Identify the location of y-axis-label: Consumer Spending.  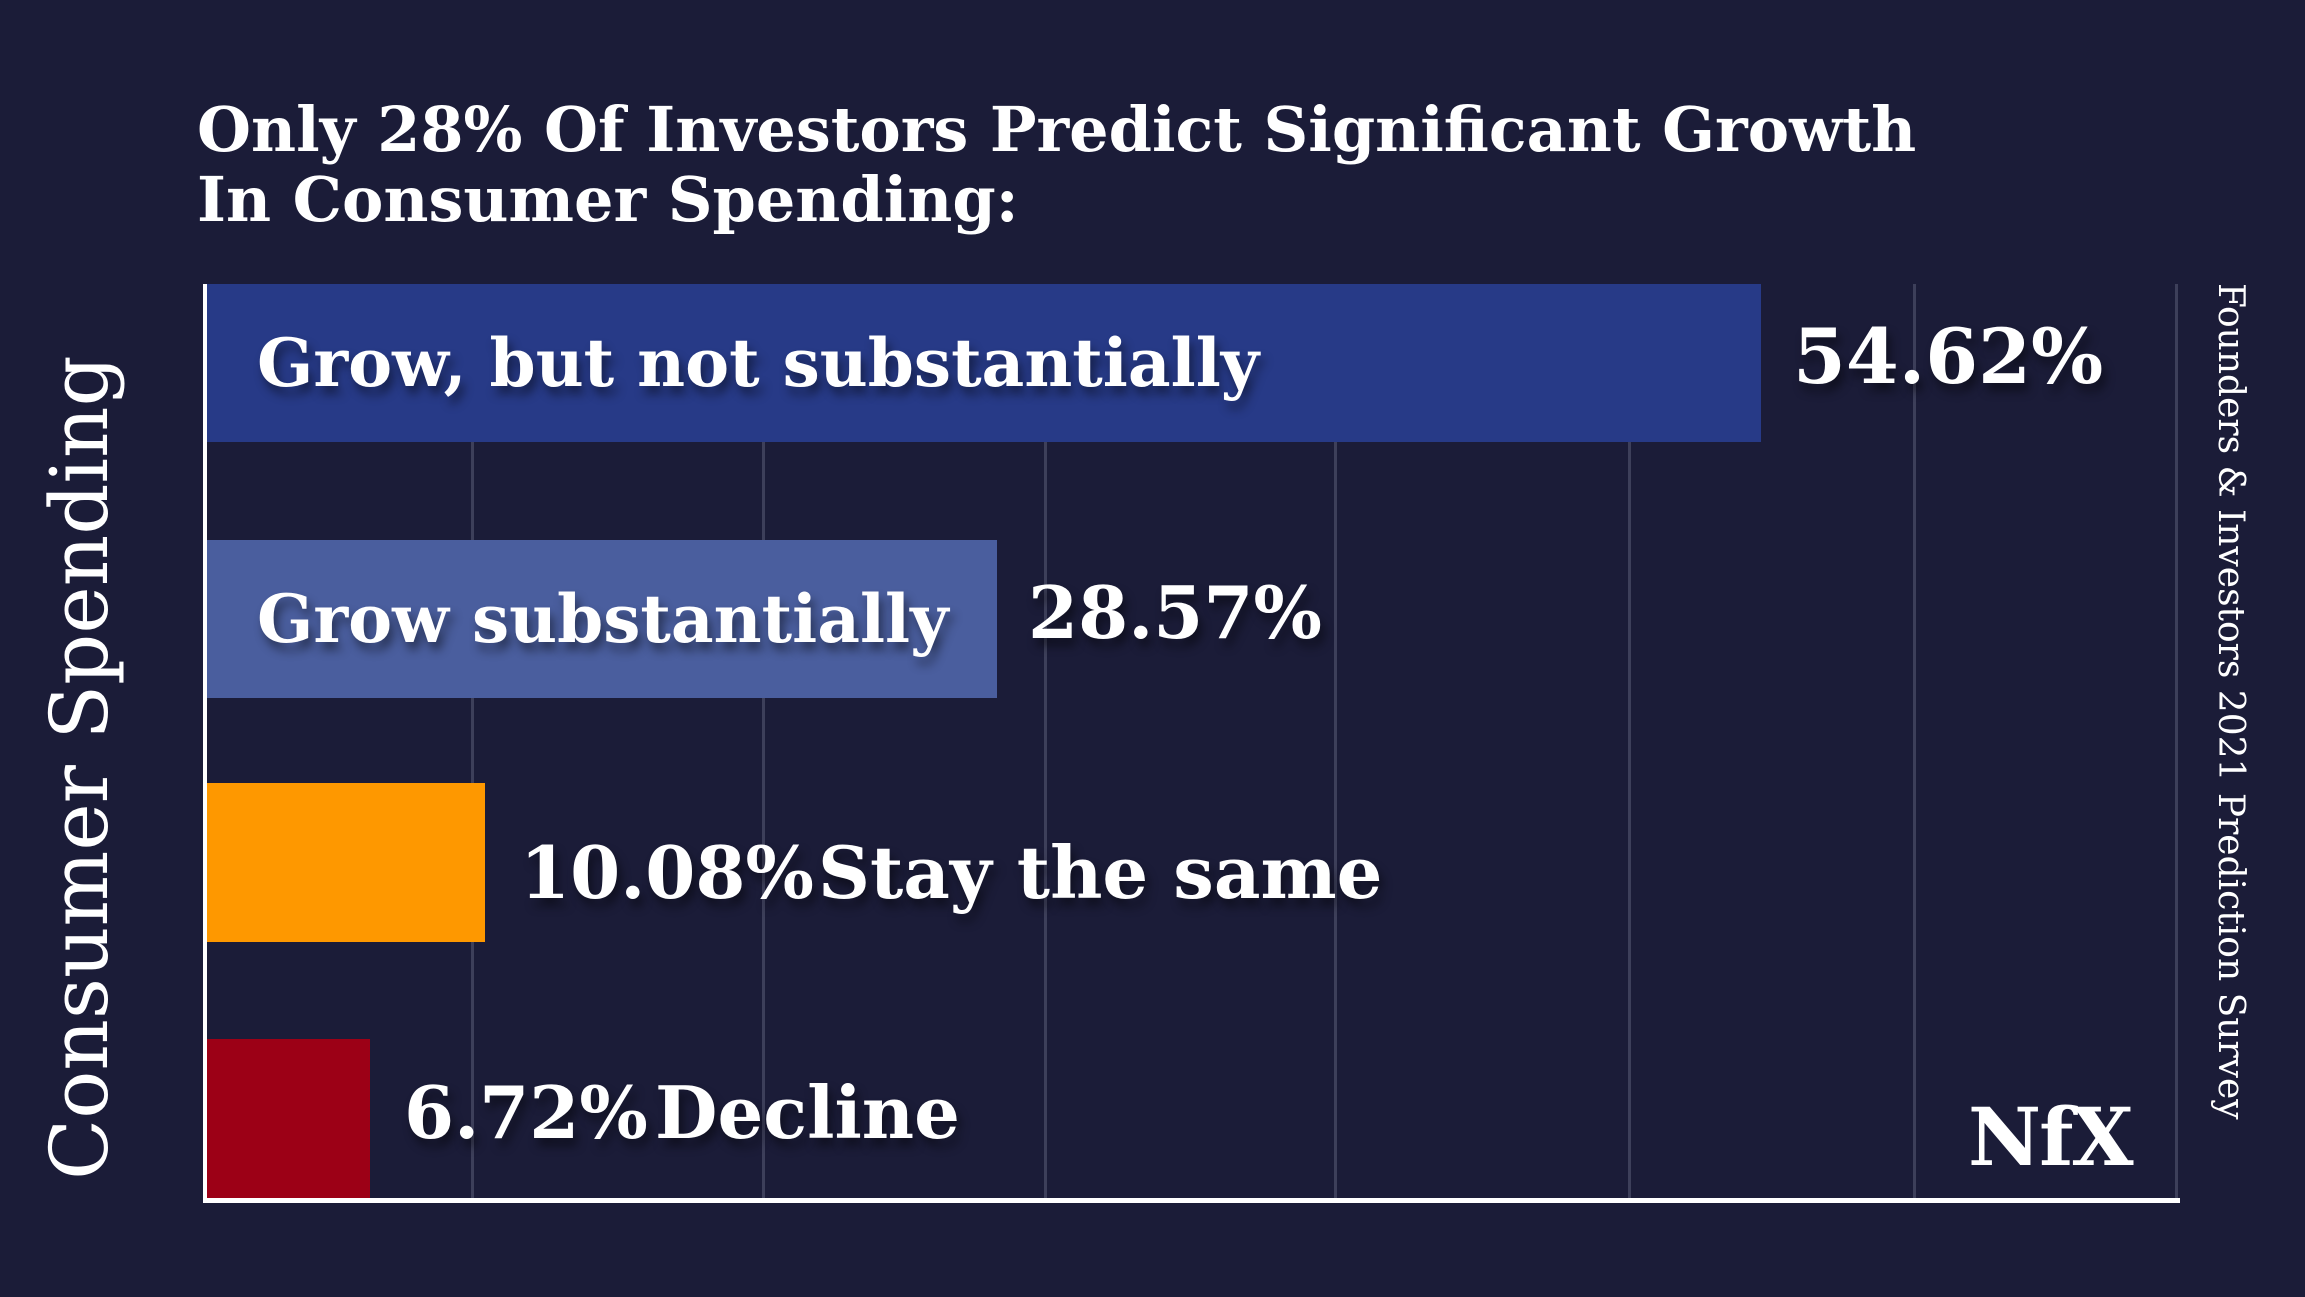
(79, 767).